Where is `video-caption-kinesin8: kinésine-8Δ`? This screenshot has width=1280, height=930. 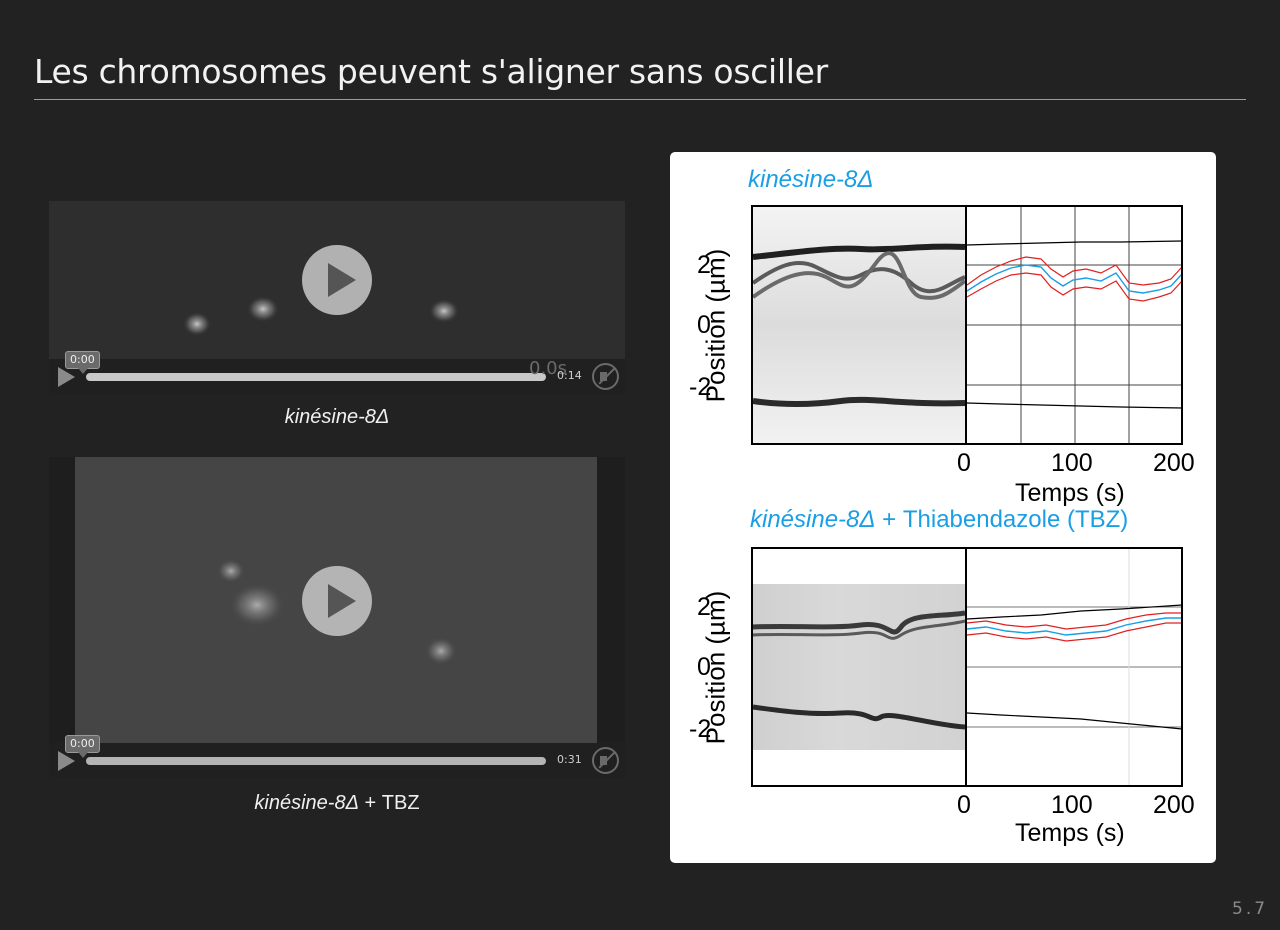 video-caption-kinesin8: kinésine-8Δ is located at coordinates (337, 417).